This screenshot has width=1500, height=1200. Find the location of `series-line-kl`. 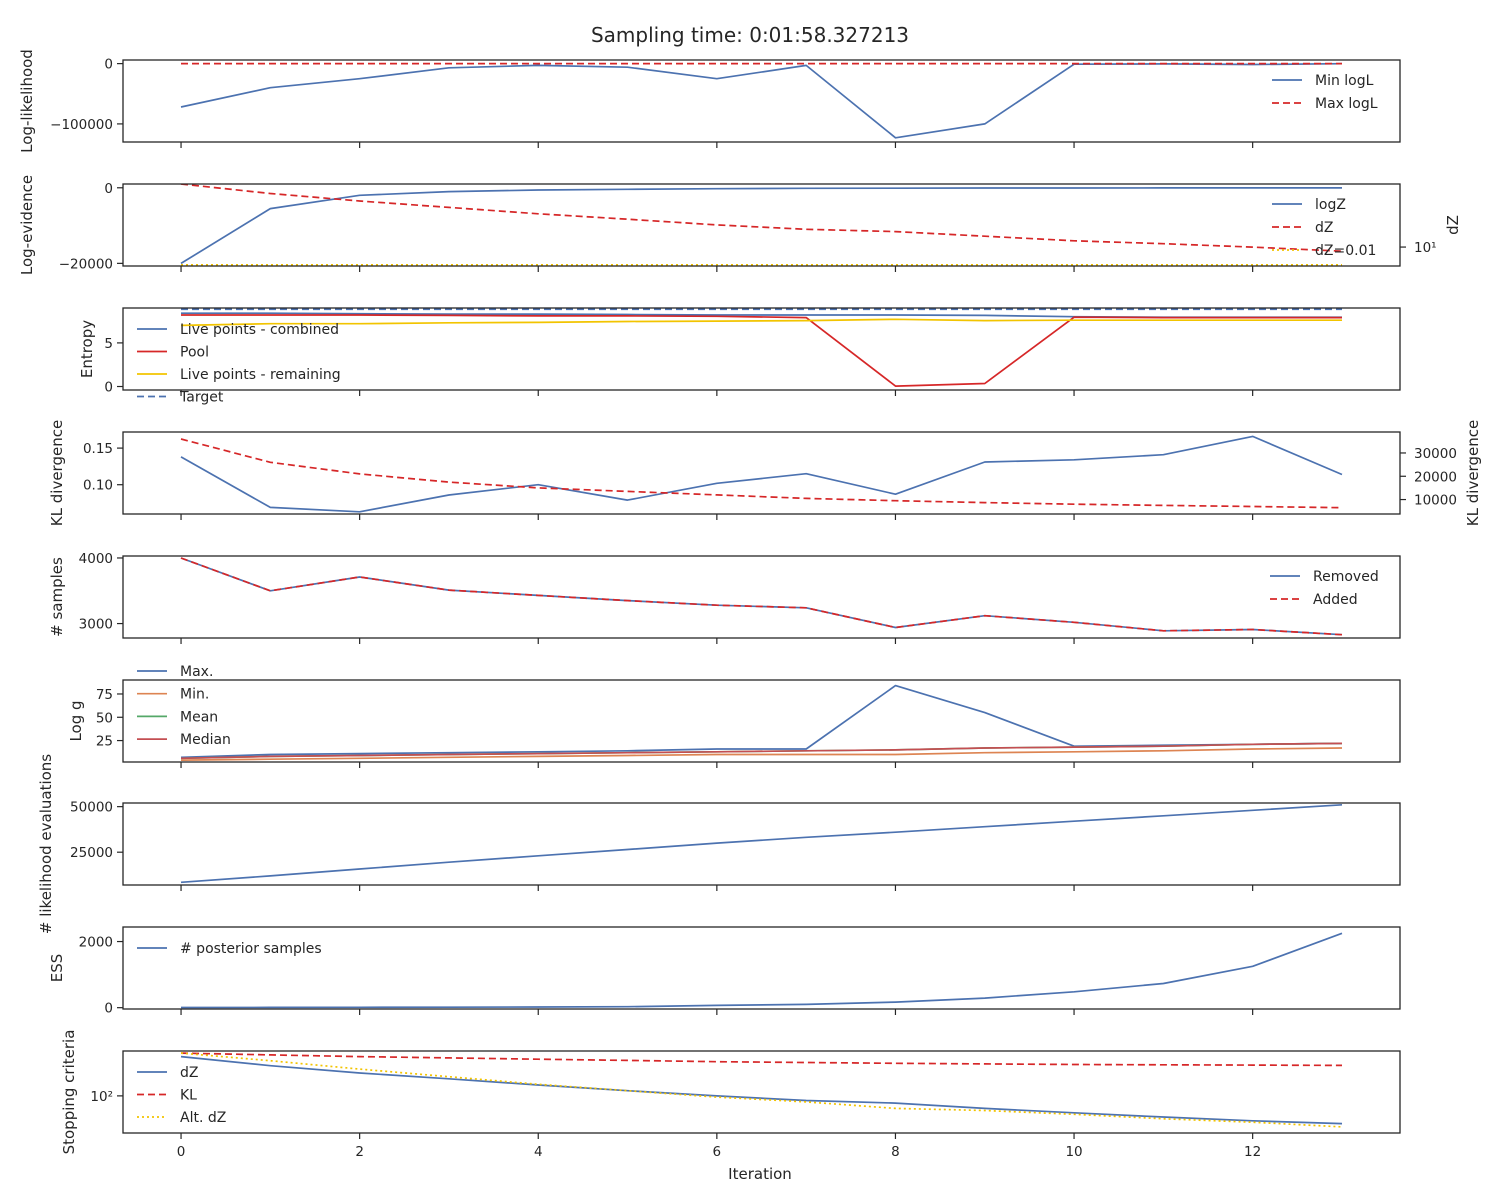

series-line-kl is located at coordinates (761, 1059).